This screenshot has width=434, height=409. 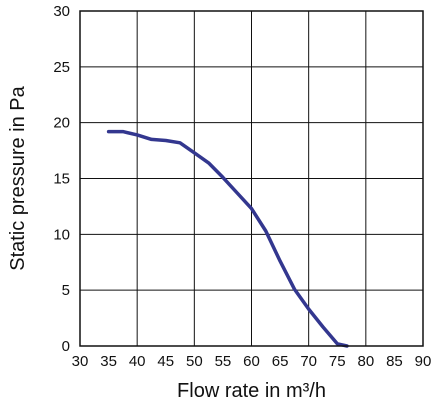 I want to click on y-tick-labels: 0 5 10 15 20 25 30, so click(x=61, y=179).